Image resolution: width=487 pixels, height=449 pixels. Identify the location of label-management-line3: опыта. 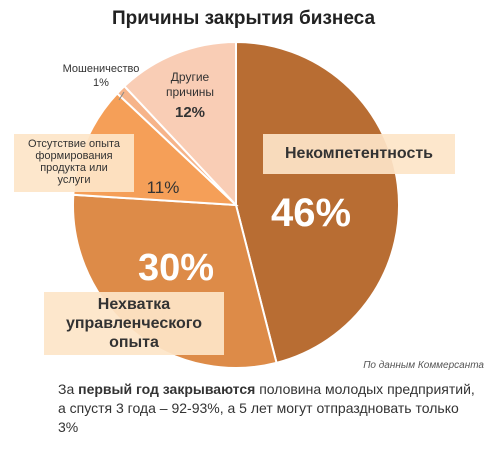
(134, 342).